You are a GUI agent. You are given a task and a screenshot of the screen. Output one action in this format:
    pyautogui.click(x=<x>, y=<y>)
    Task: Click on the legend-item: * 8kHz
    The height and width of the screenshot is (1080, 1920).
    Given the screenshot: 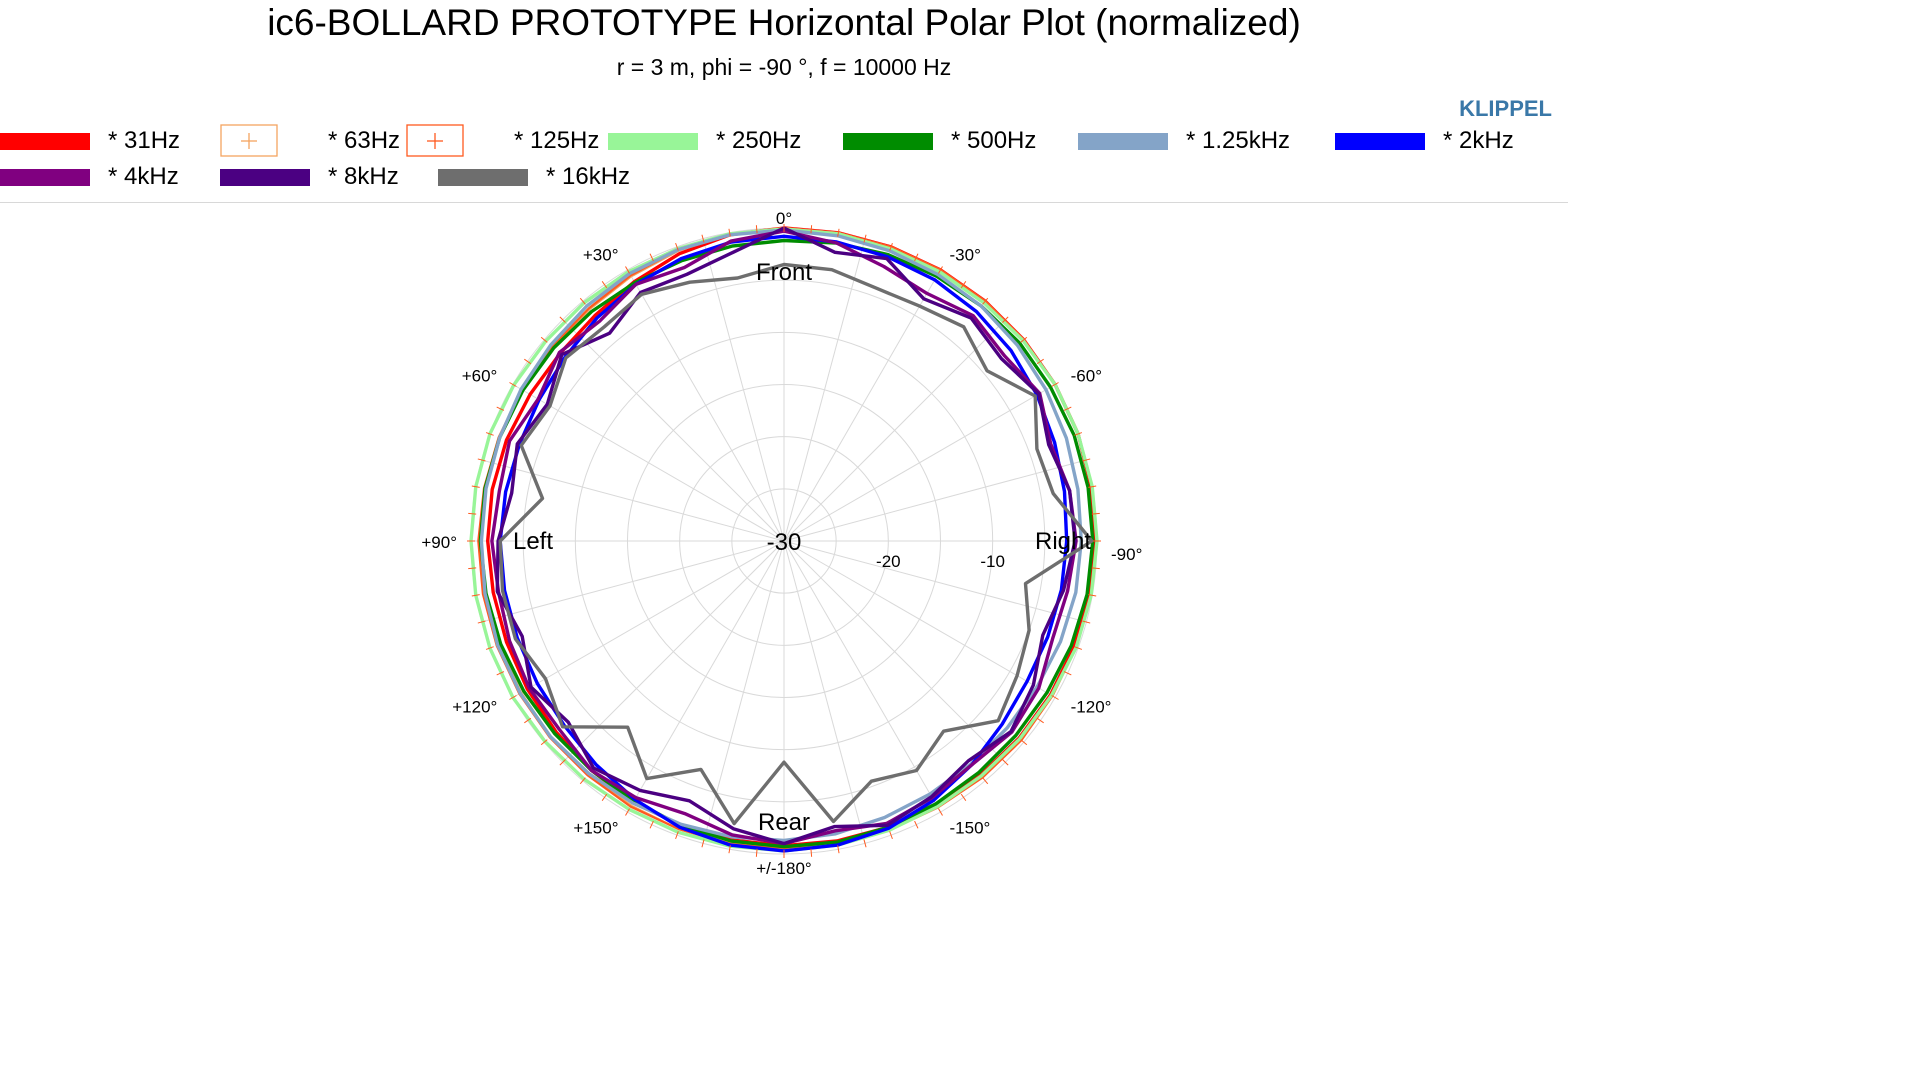 What is the action you would take?
    pyautogui.click(x=340, y=177)
    